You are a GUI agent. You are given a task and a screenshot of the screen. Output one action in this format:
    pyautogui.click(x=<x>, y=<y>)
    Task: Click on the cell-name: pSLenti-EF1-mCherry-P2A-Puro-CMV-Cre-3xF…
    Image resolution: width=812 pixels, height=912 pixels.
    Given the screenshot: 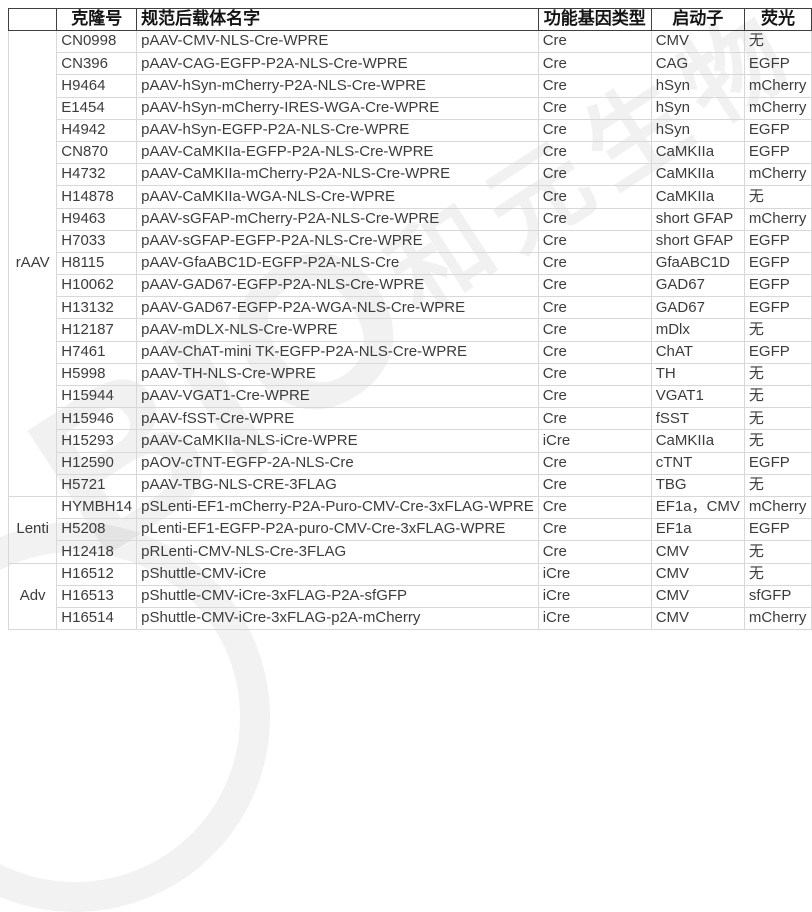 What is the action you would take?
    pyautogui.click(x=337, y=507)
    